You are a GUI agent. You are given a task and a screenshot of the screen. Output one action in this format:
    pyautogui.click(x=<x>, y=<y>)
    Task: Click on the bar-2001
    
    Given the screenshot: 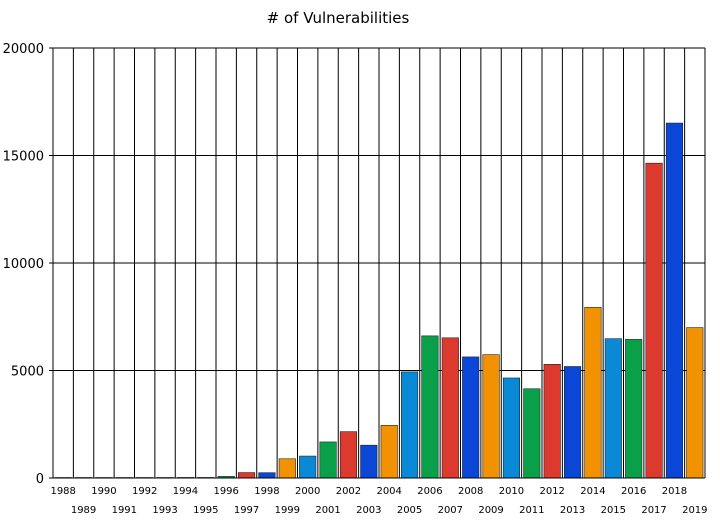 What is the action you would take?
    pyautogui.click(x=328, y=460)
    